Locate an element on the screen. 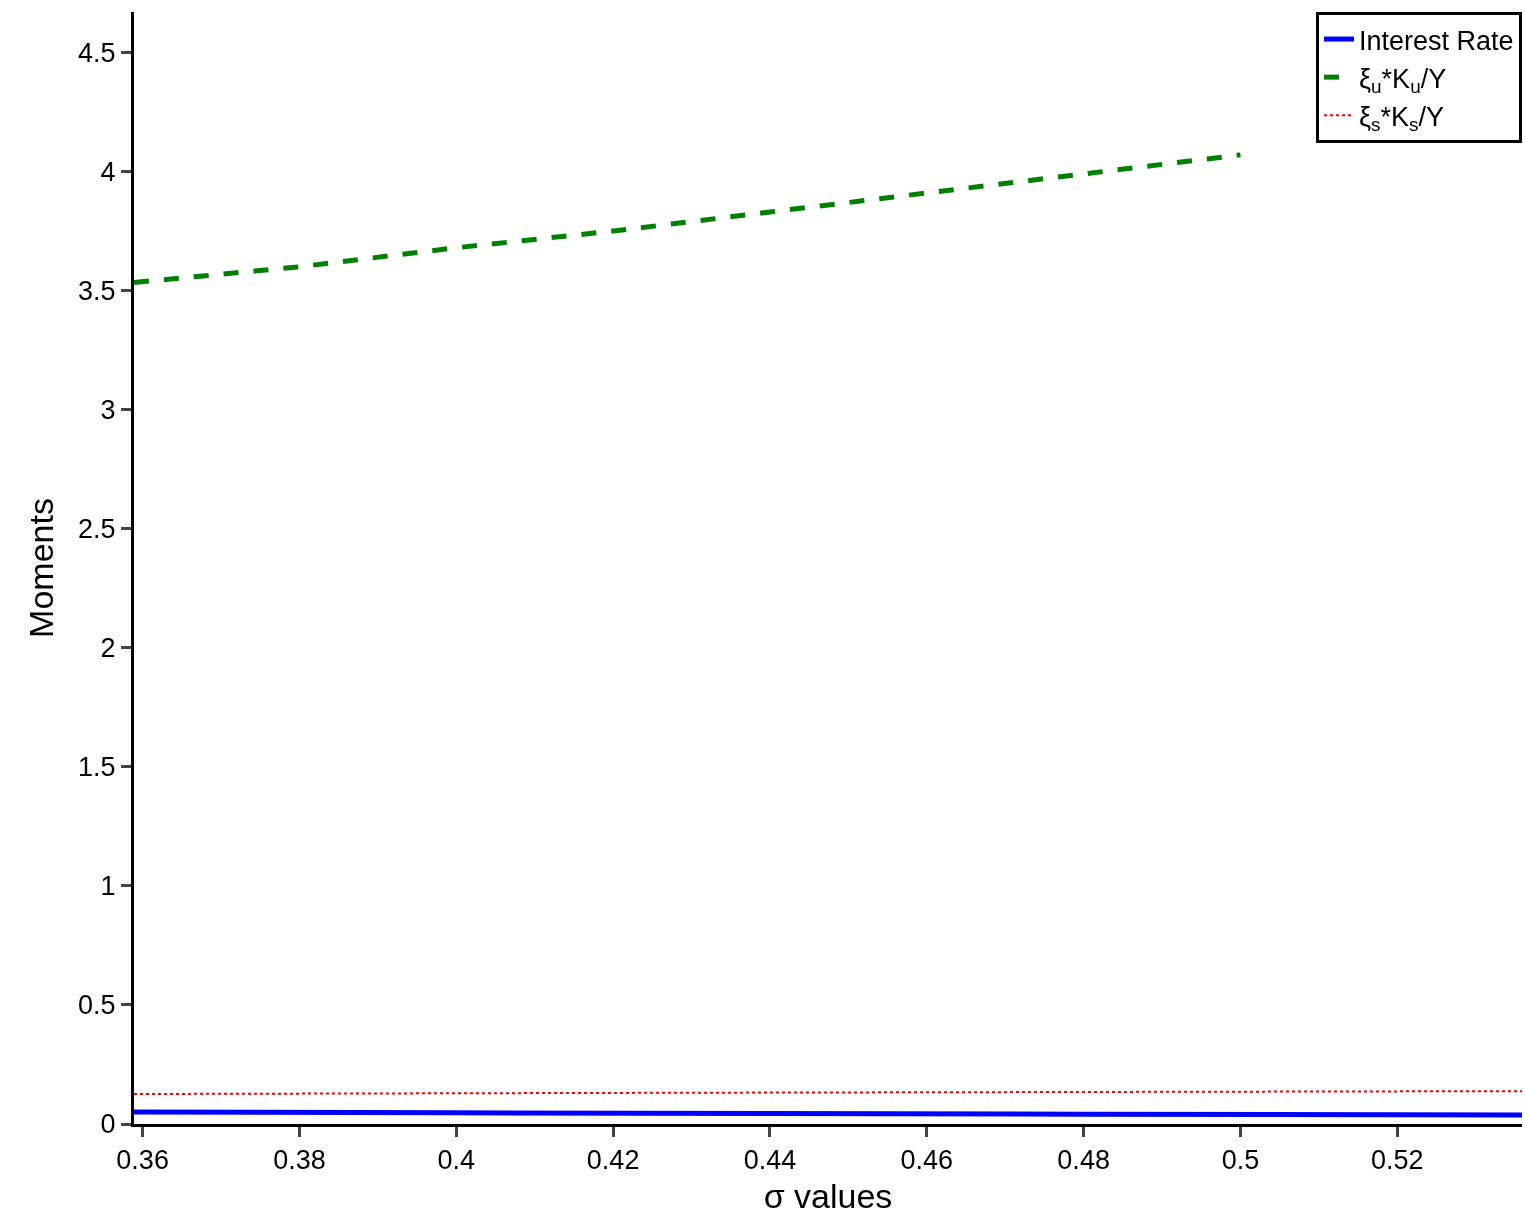 This screenshot has width=1525, height=1225. y-tick-label: 4.5 is located at coordinates (97, 52).